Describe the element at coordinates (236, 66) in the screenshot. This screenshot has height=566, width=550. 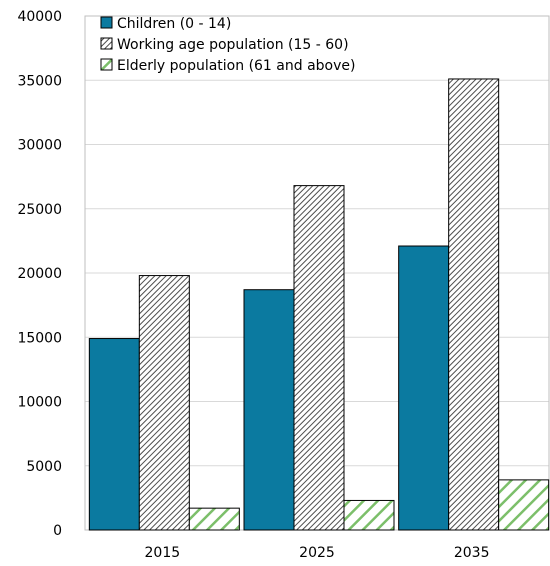
I see `legend-label-2: Elderly population (61 and above)` at that location.